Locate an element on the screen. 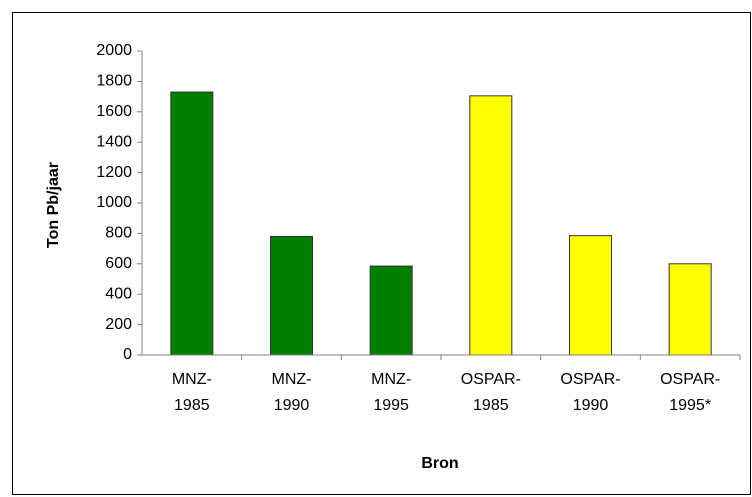 This screenshot has height=497, width=752. x-tick-label: MNZ- 1990 is located at coordinates (291, 392).